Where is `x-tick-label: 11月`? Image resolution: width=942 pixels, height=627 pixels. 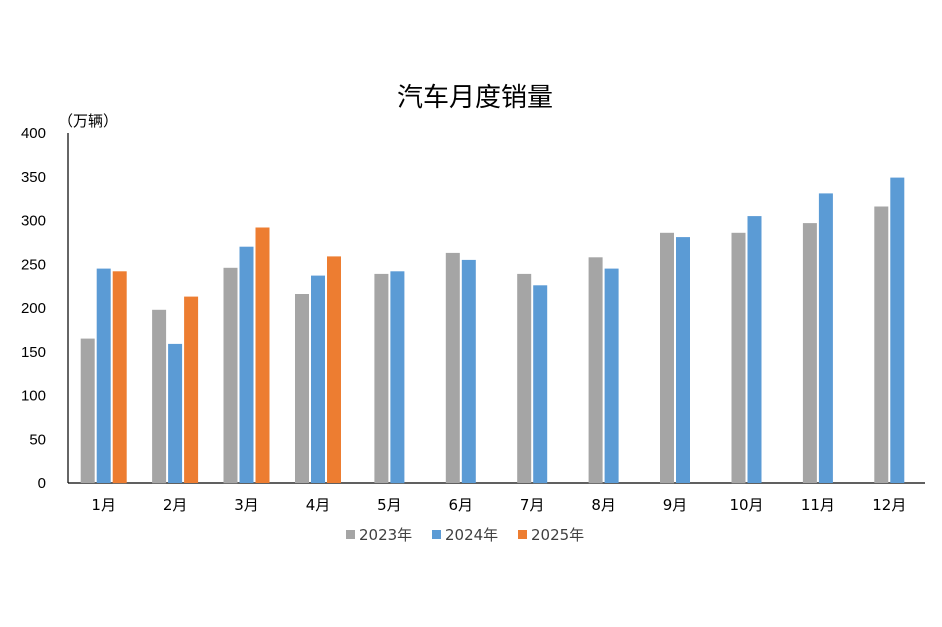 x-tick-label: 11月 is located at coordinates (818, 505).